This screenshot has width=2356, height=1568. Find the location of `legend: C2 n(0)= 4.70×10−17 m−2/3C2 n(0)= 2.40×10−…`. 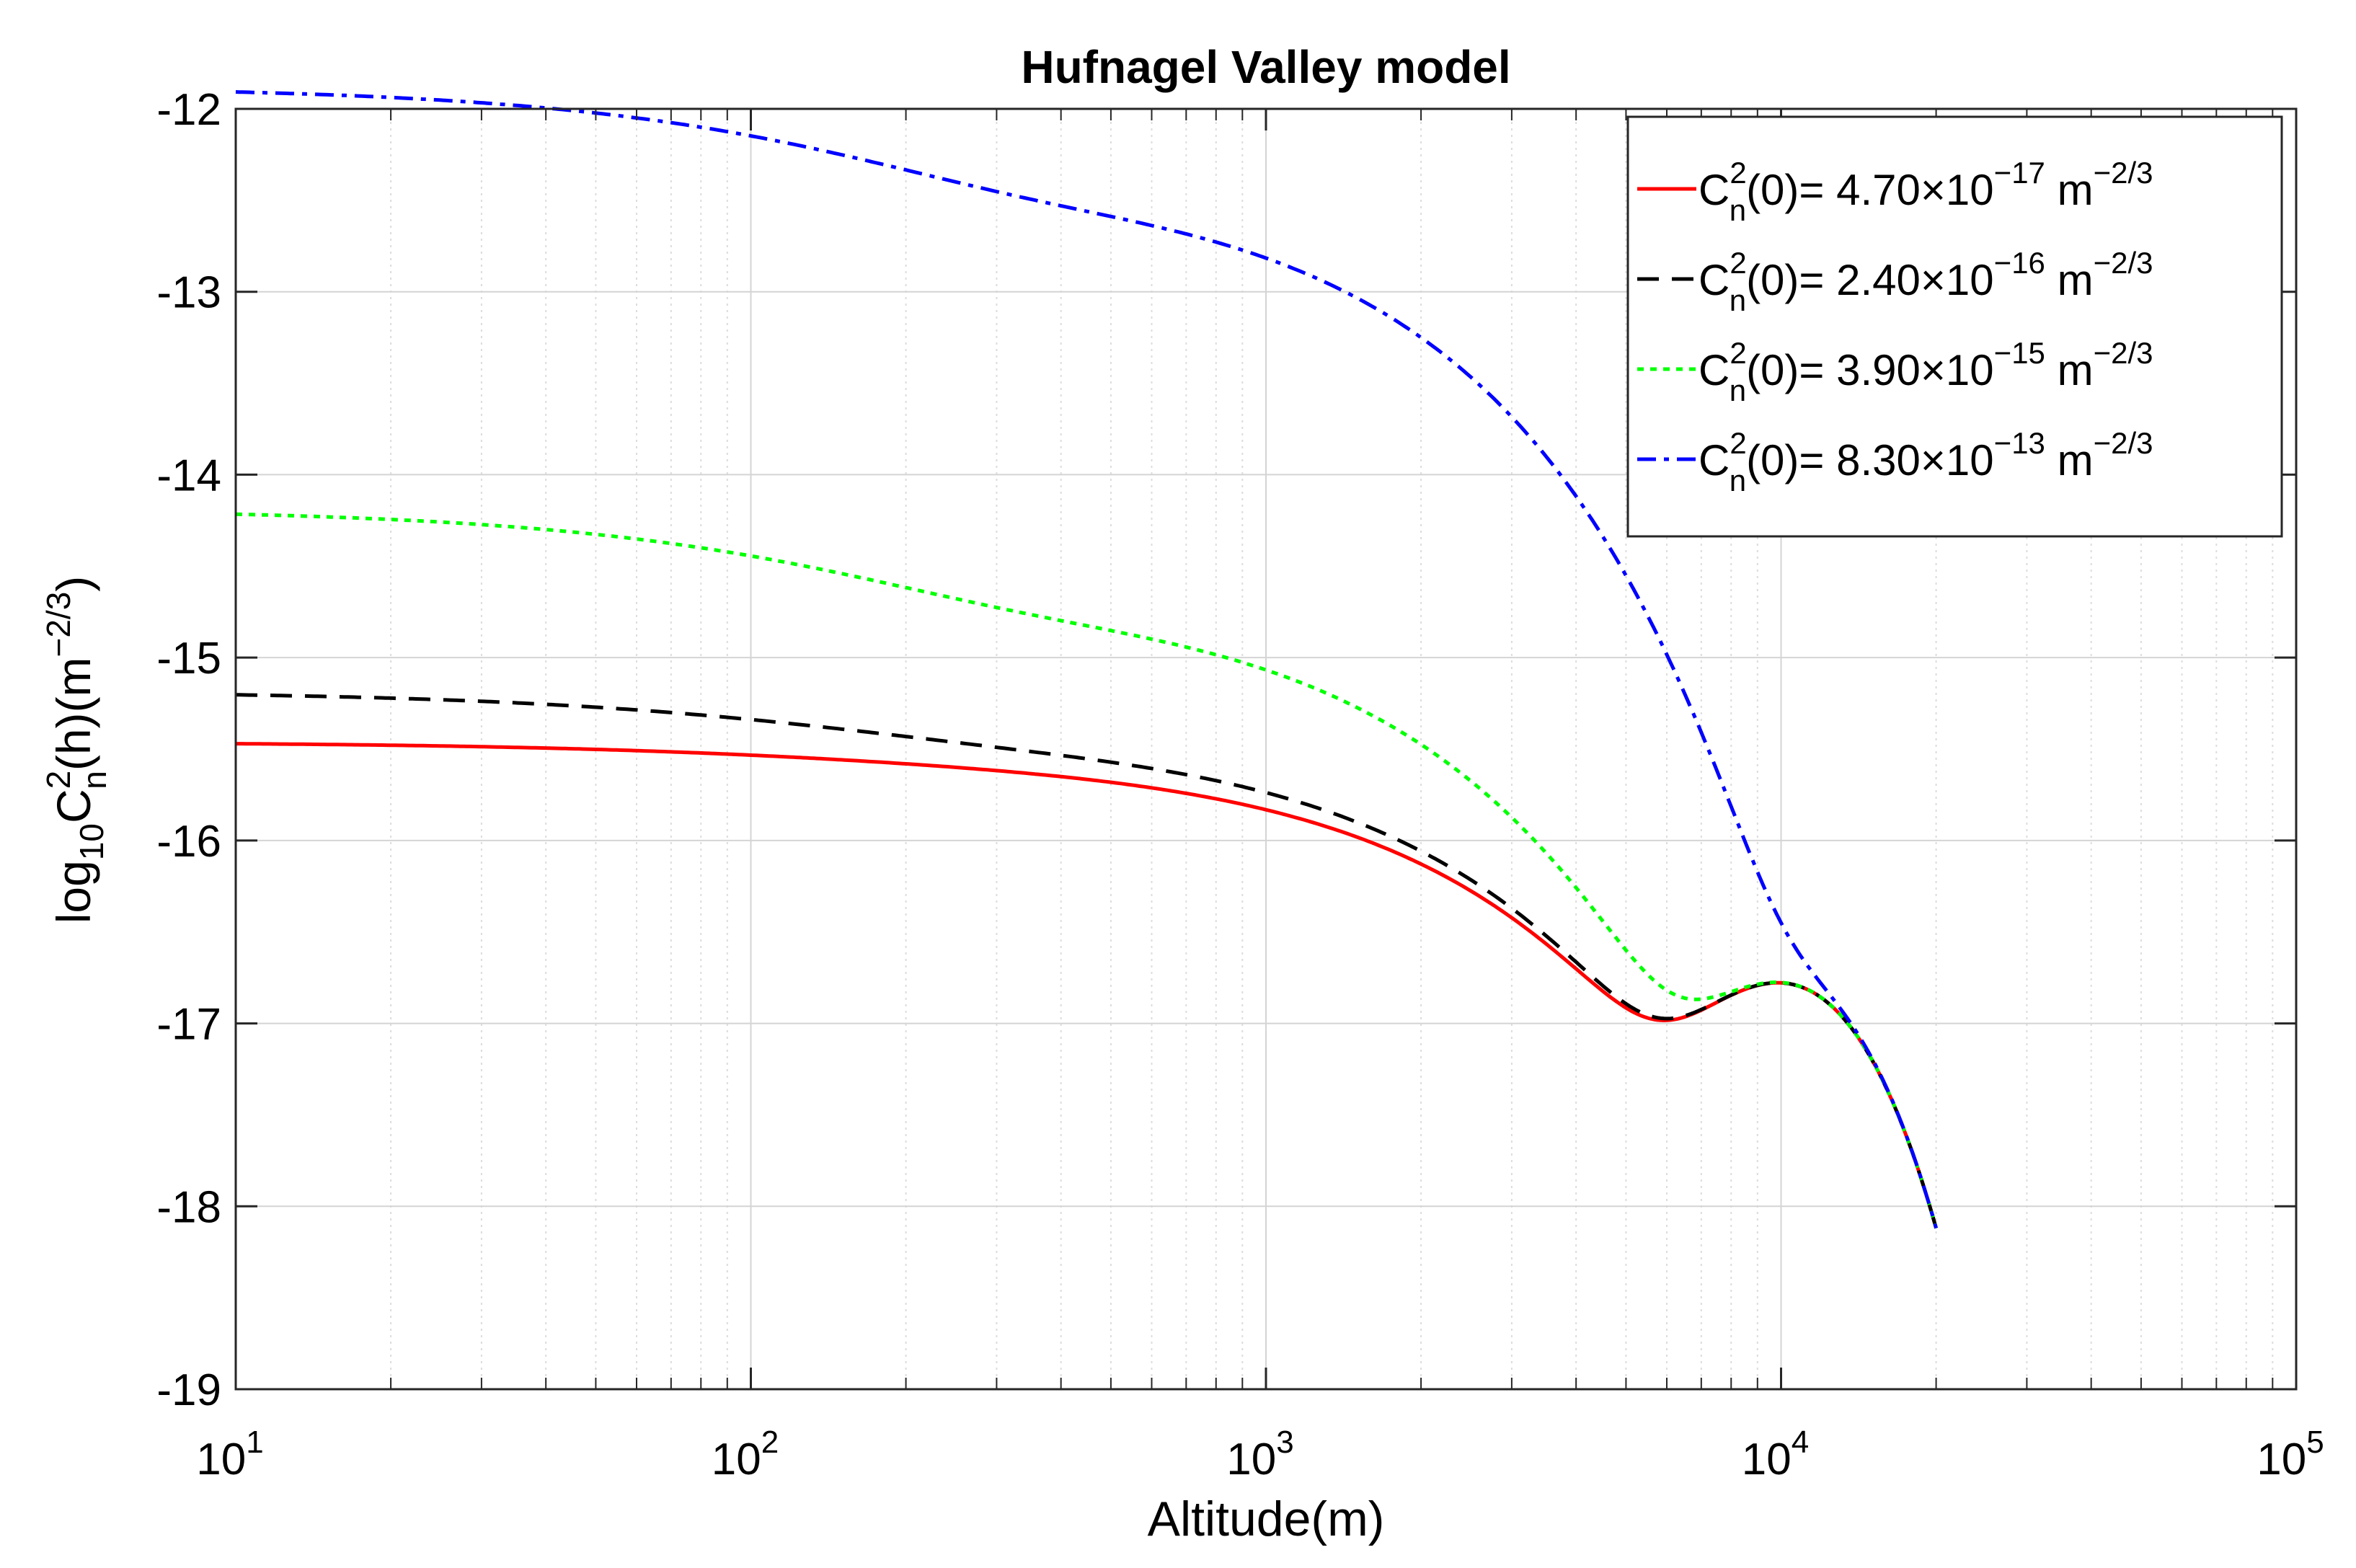

legend: C2 n(0)= 4.70×10−17 m−2/3C2 n(0)= 2.40×10−… is located at coordinates (1955, 326).